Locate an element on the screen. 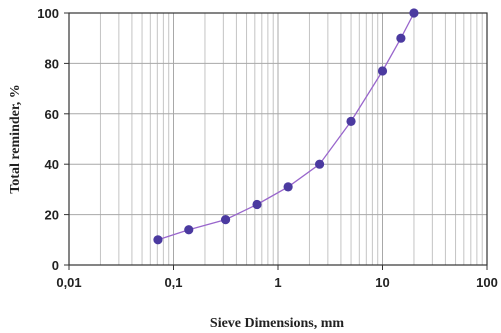 The width and height of the screenshot is (501, 333). y-tick-label: 0 is located at coordinates (55, 265).